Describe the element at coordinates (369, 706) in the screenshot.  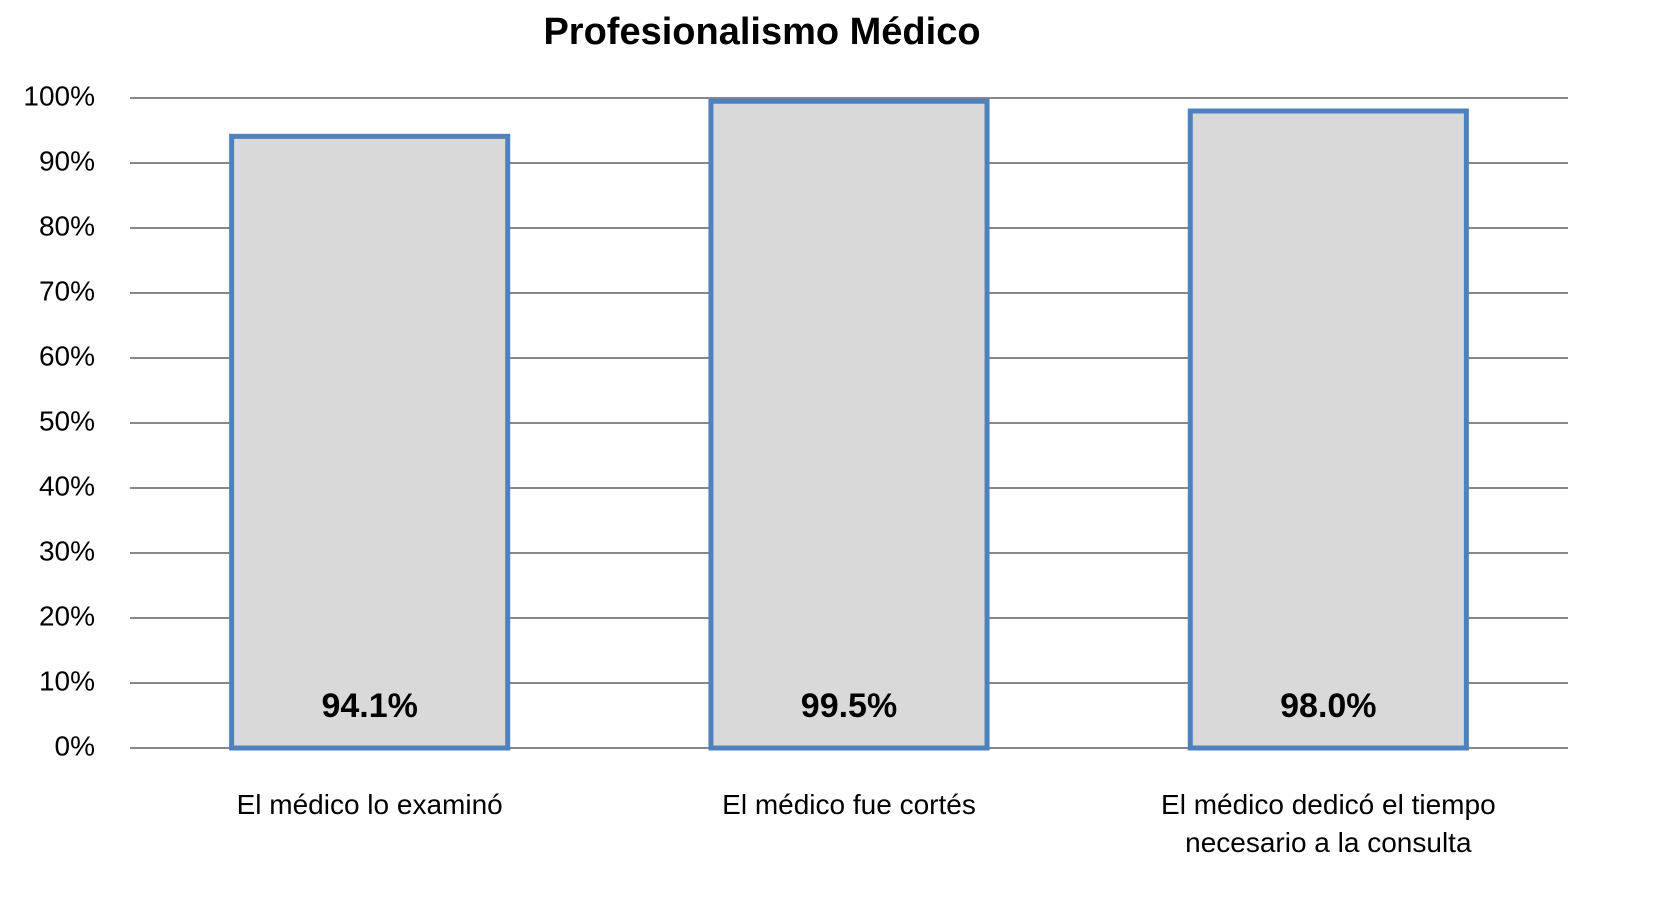
I see `data-label: 94.1%` at that location.